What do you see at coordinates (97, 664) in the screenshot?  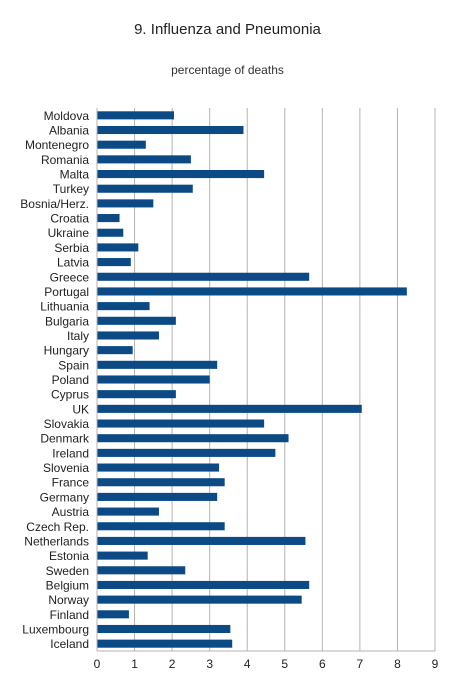 I see `x-tick-label: 0` at bounding box center [97, 664].